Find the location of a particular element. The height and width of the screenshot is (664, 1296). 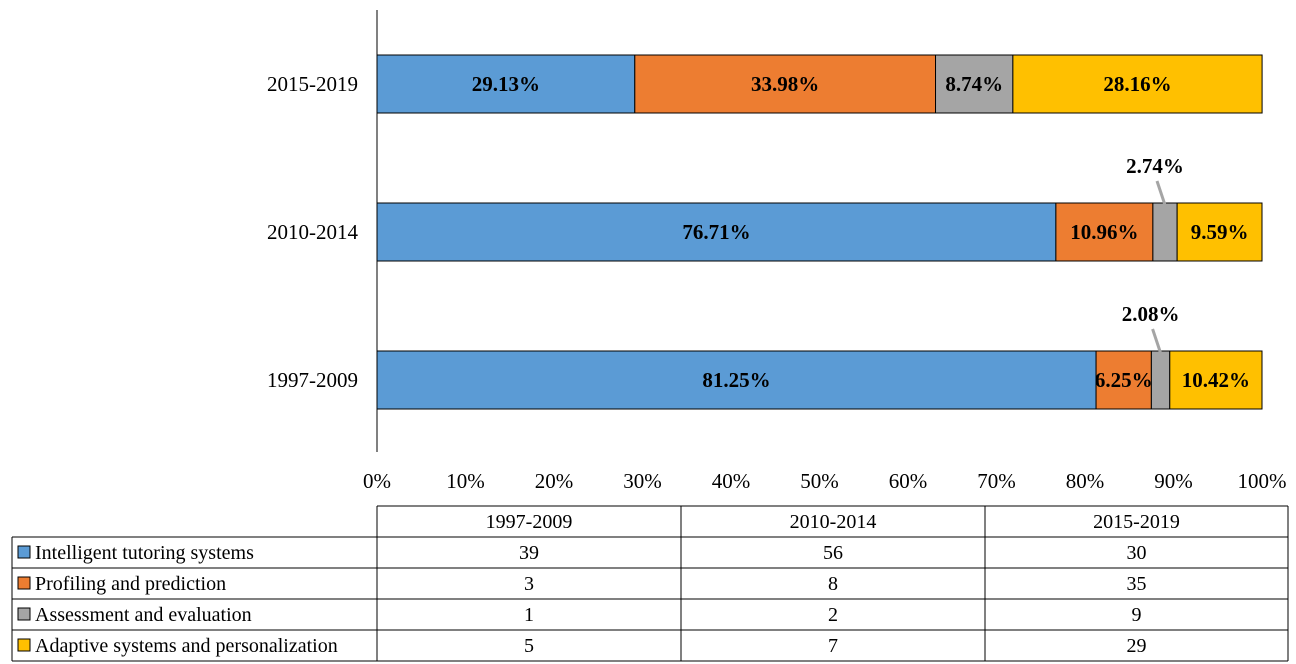

table-cell-profiling-and-prediction-2015-2019: 35 is located at coordinates (1137, 584).